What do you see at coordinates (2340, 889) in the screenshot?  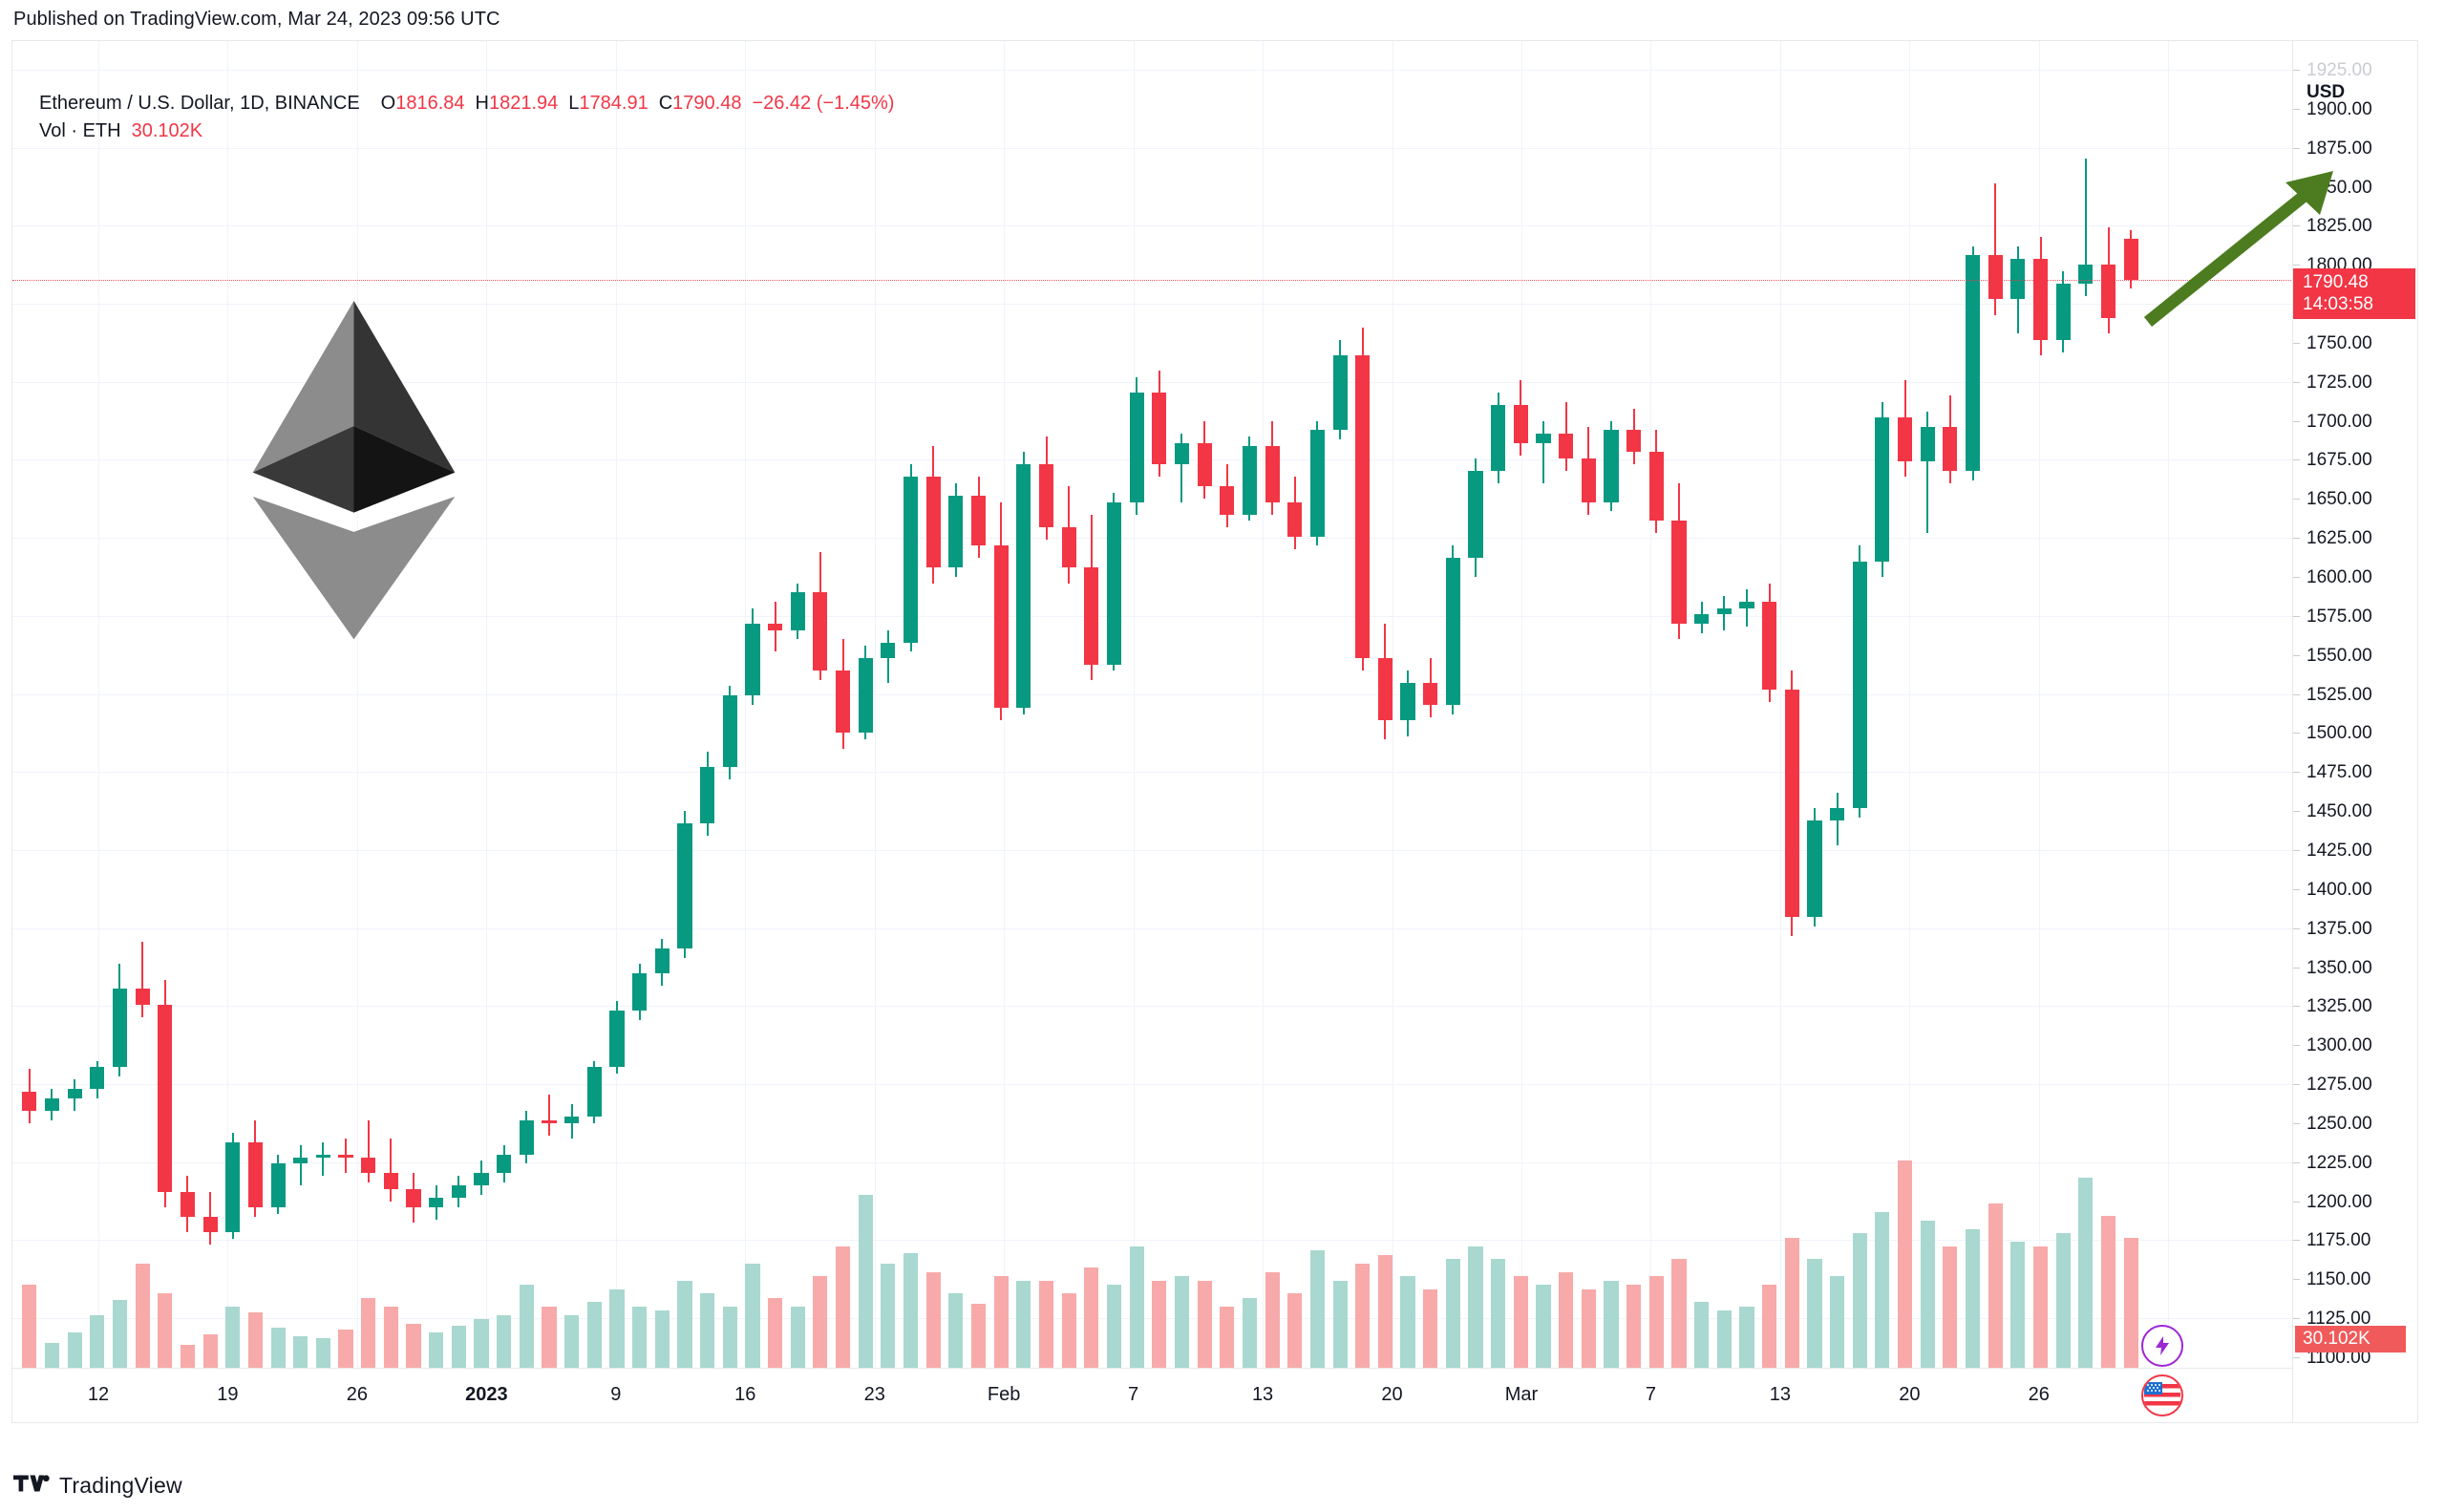 I see `price-tick-label: 1400.00` at bounding box center [2340, 889].